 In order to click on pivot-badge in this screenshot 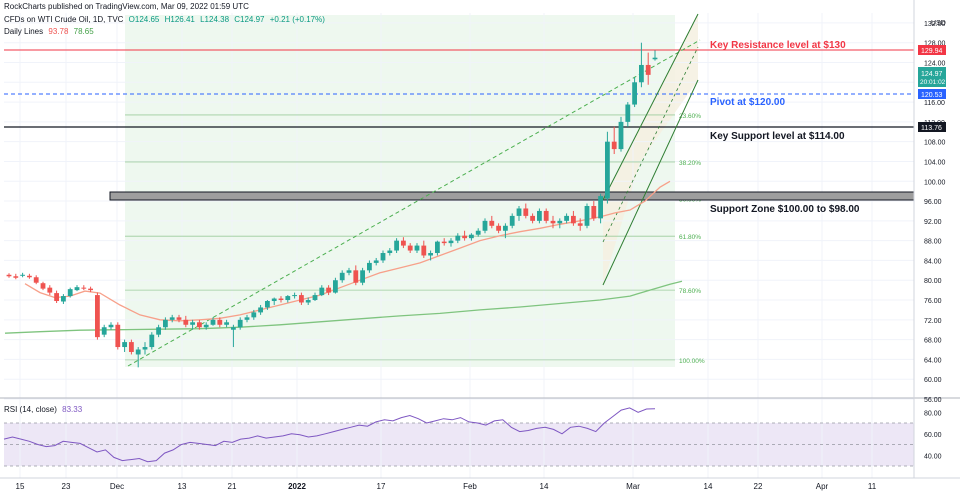, I will do `click(932, 94)`.